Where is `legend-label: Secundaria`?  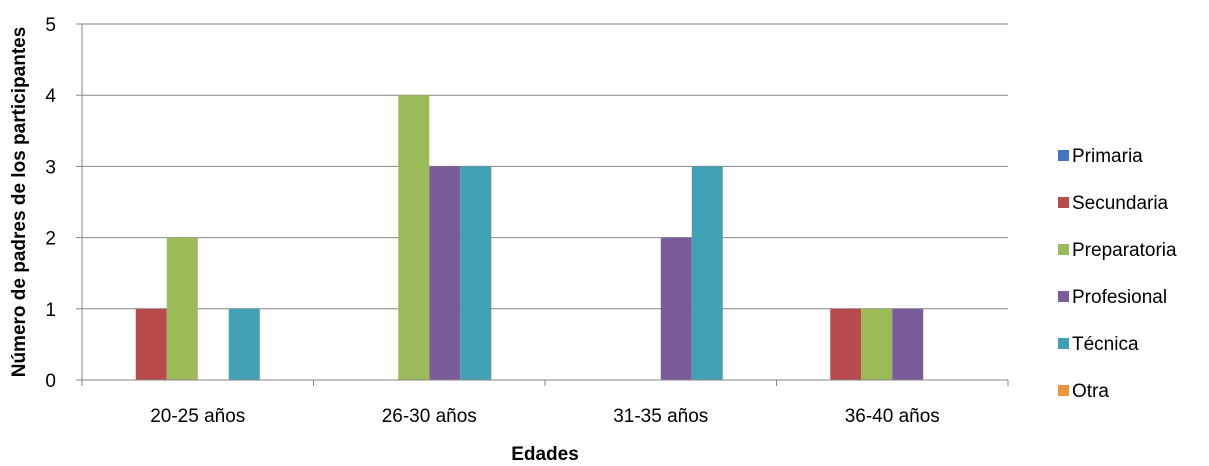
legend-label: Secundaria is located at coordinates (1120, 203).